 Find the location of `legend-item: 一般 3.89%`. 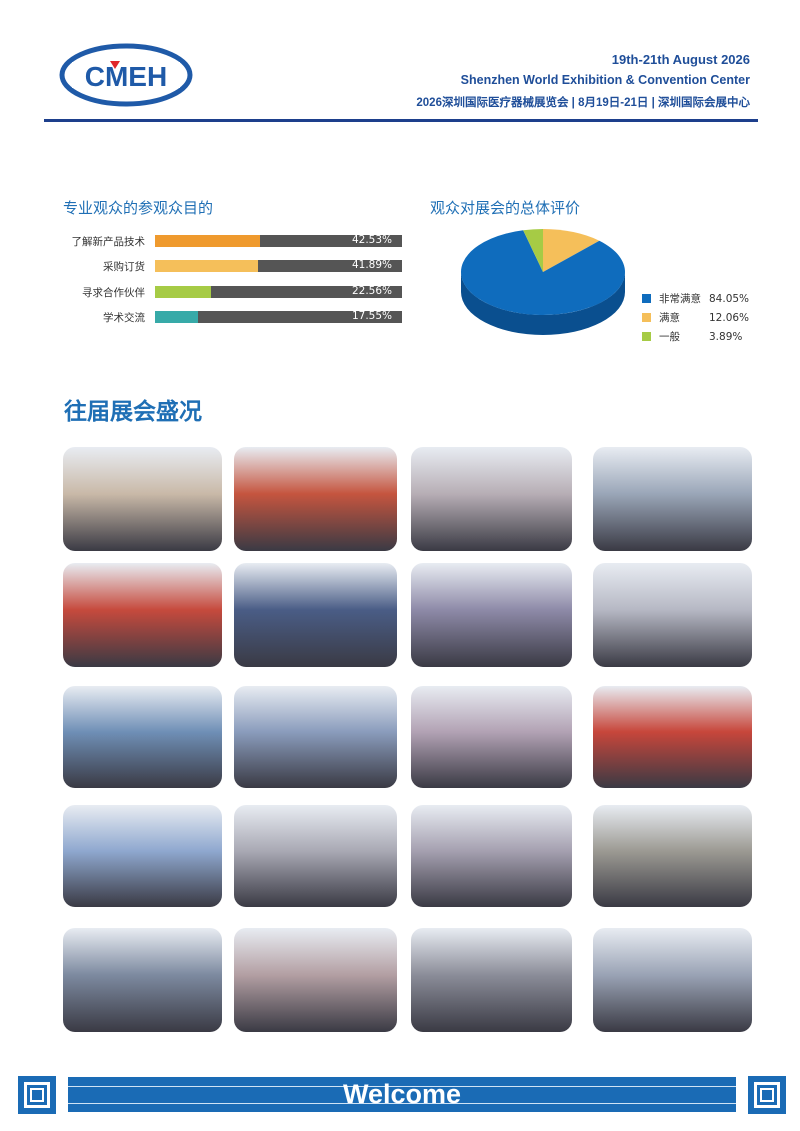

legend-item: 一般 3.89% is located at coordinates (692, 336).